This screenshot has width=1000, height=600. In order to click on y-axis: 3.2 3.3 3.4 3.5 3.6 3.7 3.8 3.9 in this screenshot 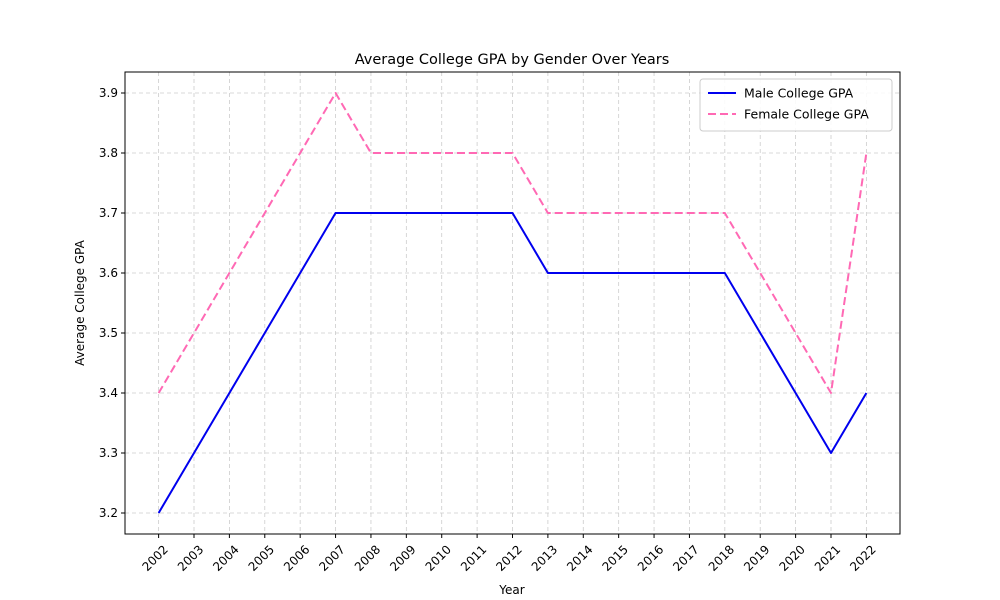, I will do `click(112, 303)`.